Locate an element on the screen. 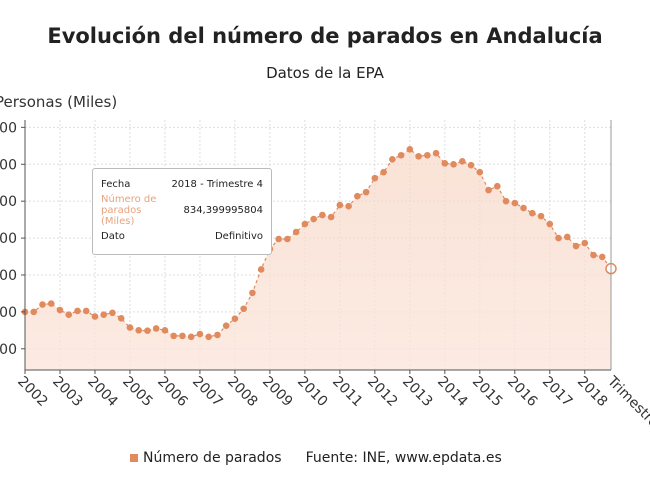  x-tick-label: 2012 is located at coordinates (382, 392).